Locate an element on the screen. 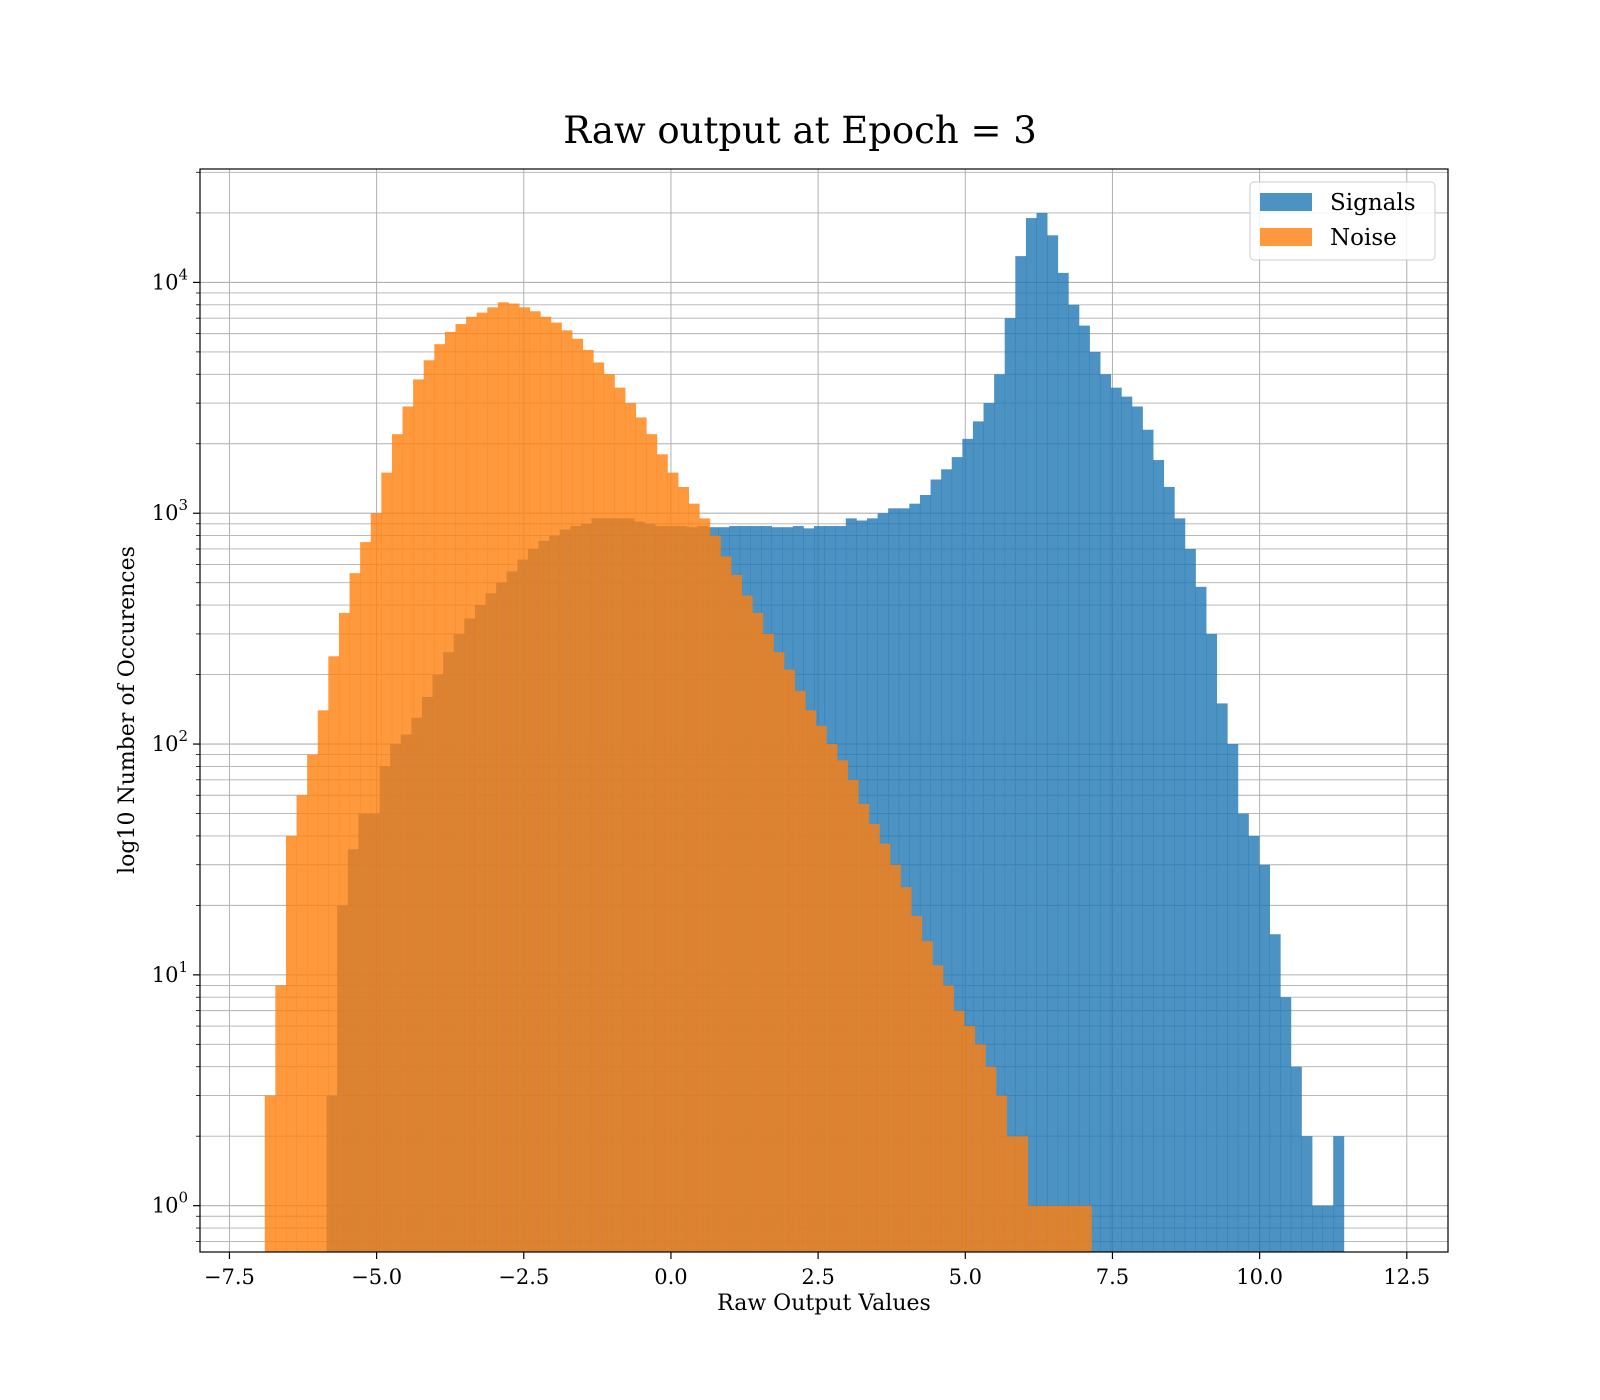 The image size is (1600, 1400). y-tick-label: 10⁴ is located at coordinates (170, 279).